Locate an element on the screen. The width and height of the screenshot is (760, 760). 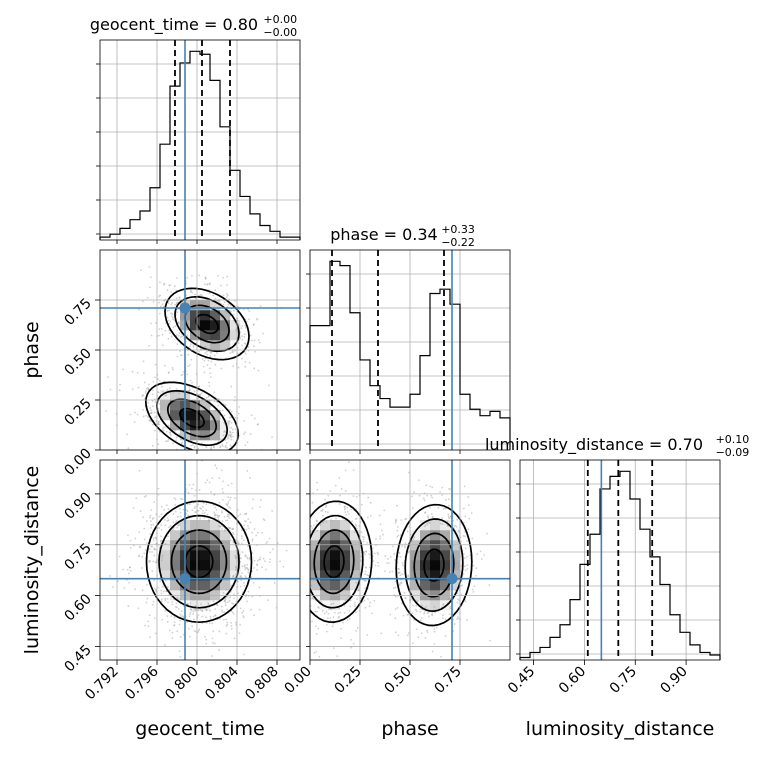
xtick-label-phase: 0.50 is located at coordinates (397, 680).